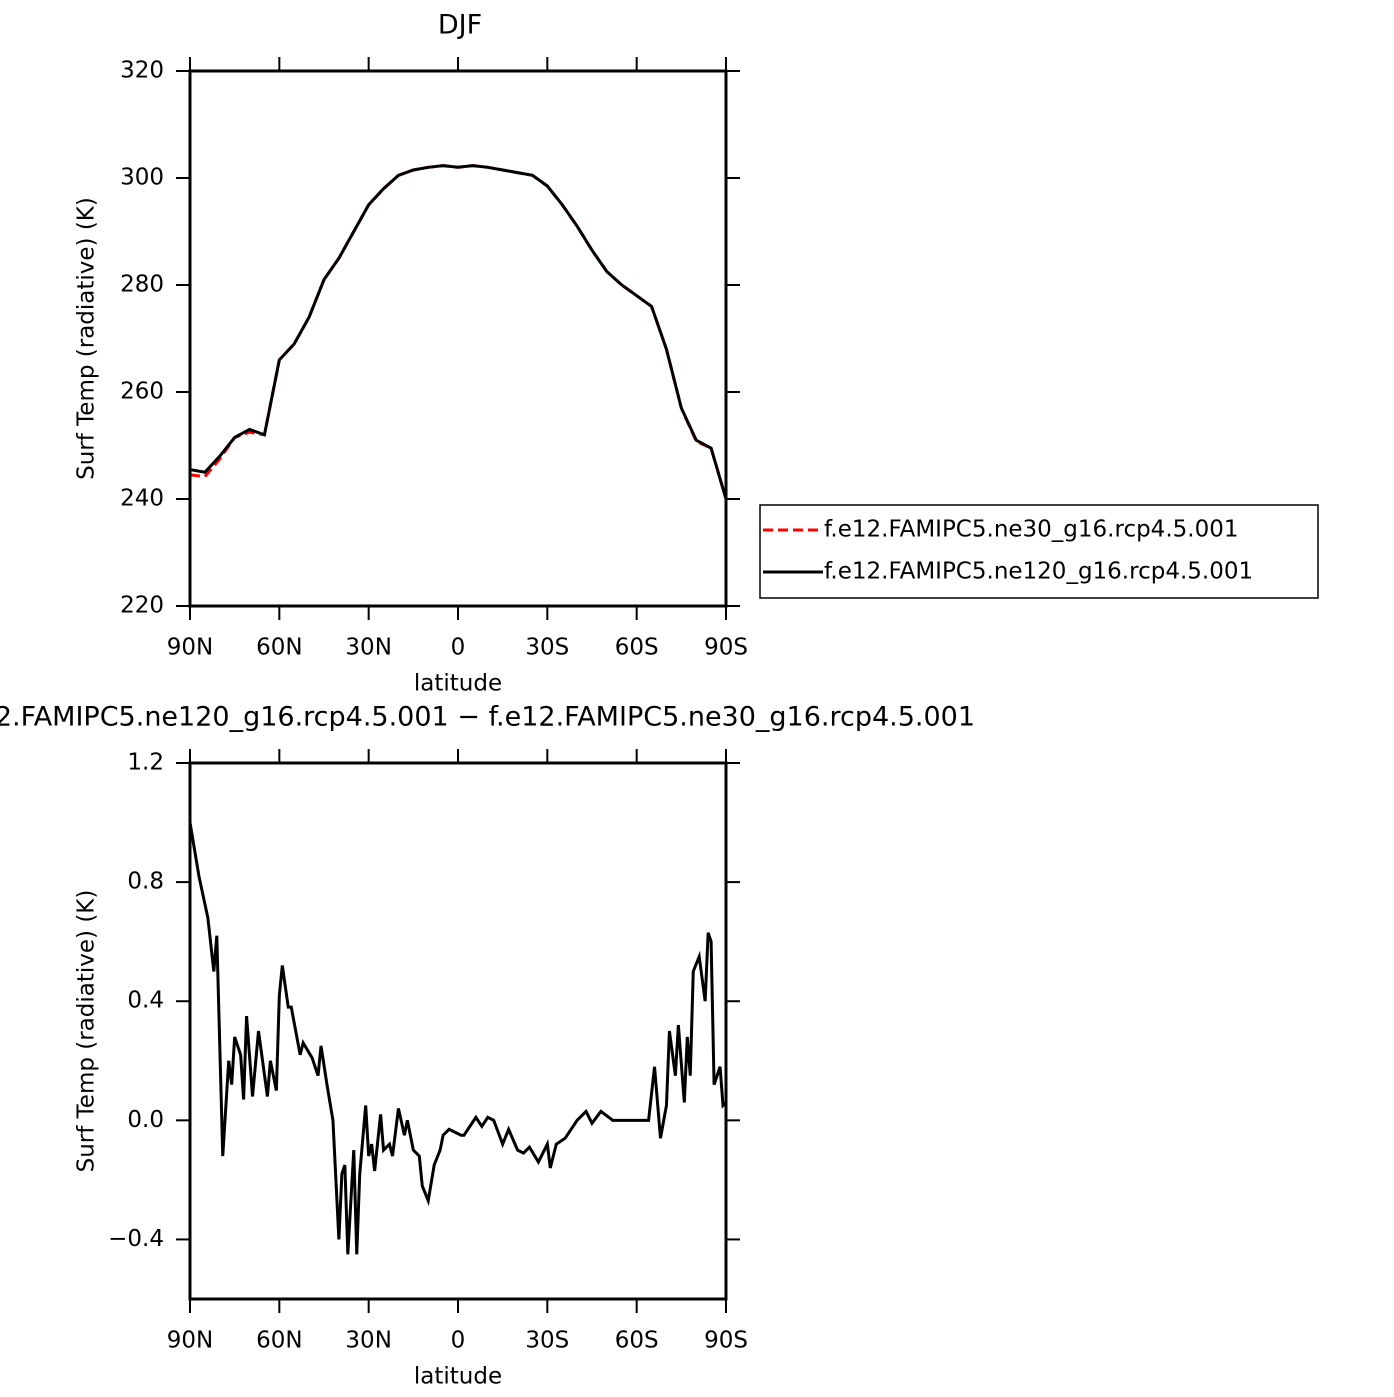 The height and width of the screenshot is (1397, 1394). Describe the element at coordinates (136, 1239) in the screenshot. I see `y-tick-label: −0.4` at that location.